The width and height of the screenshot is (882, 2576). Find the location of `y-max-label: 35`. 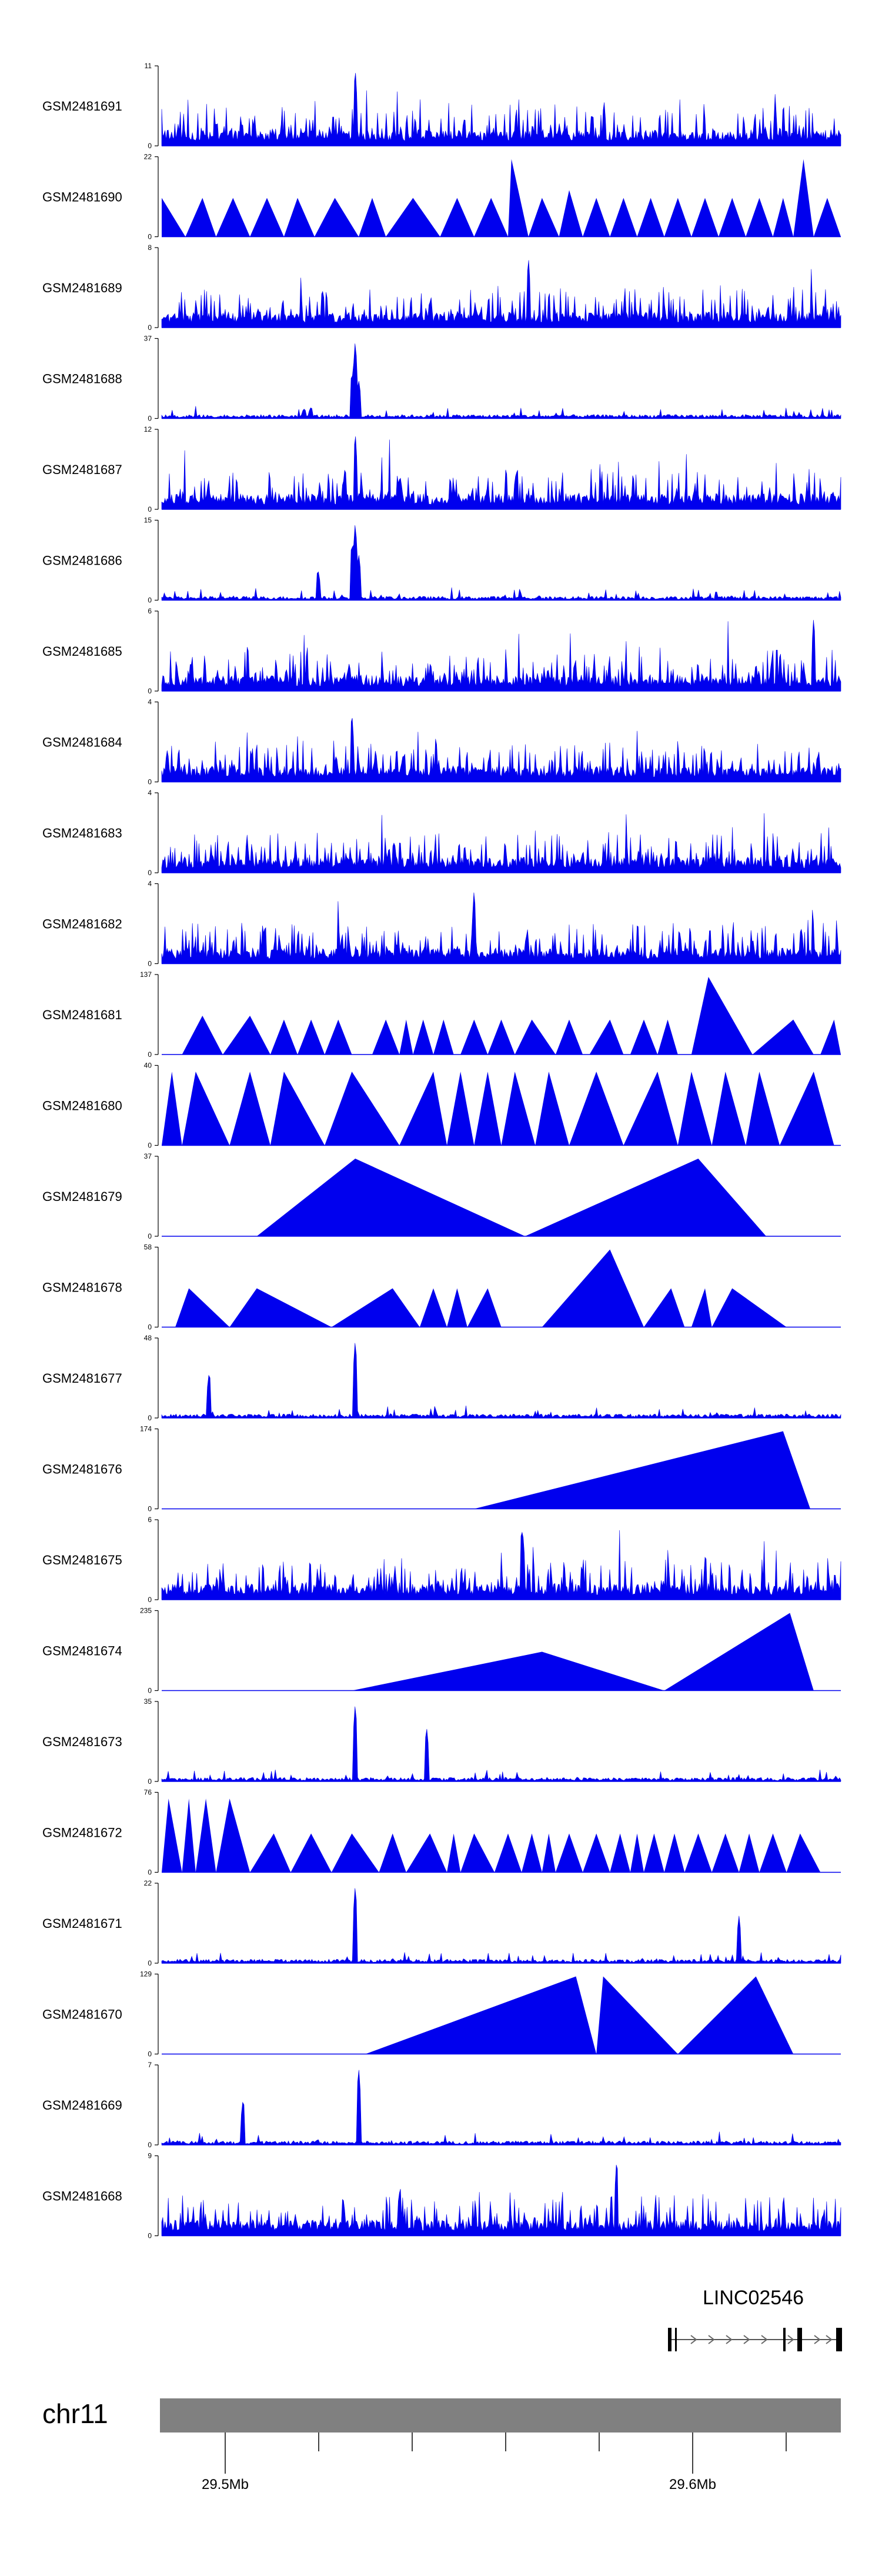

y-max-label: 35 is located at coordinates (148, 1701).